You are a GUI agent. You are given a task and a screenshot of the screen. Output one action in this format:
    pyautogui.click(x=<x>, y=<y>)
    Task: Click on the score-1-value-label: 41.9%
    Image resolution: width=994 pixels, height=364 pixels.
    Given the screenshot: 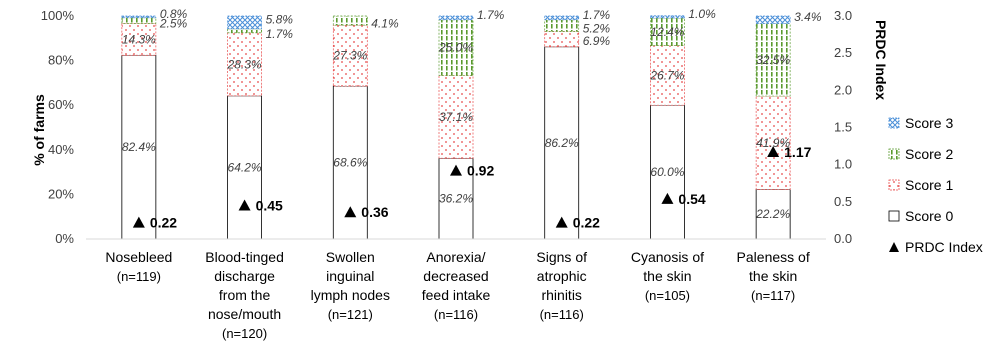 What is the action you would take?
    pyautogui.click(x=773, y=143)
    